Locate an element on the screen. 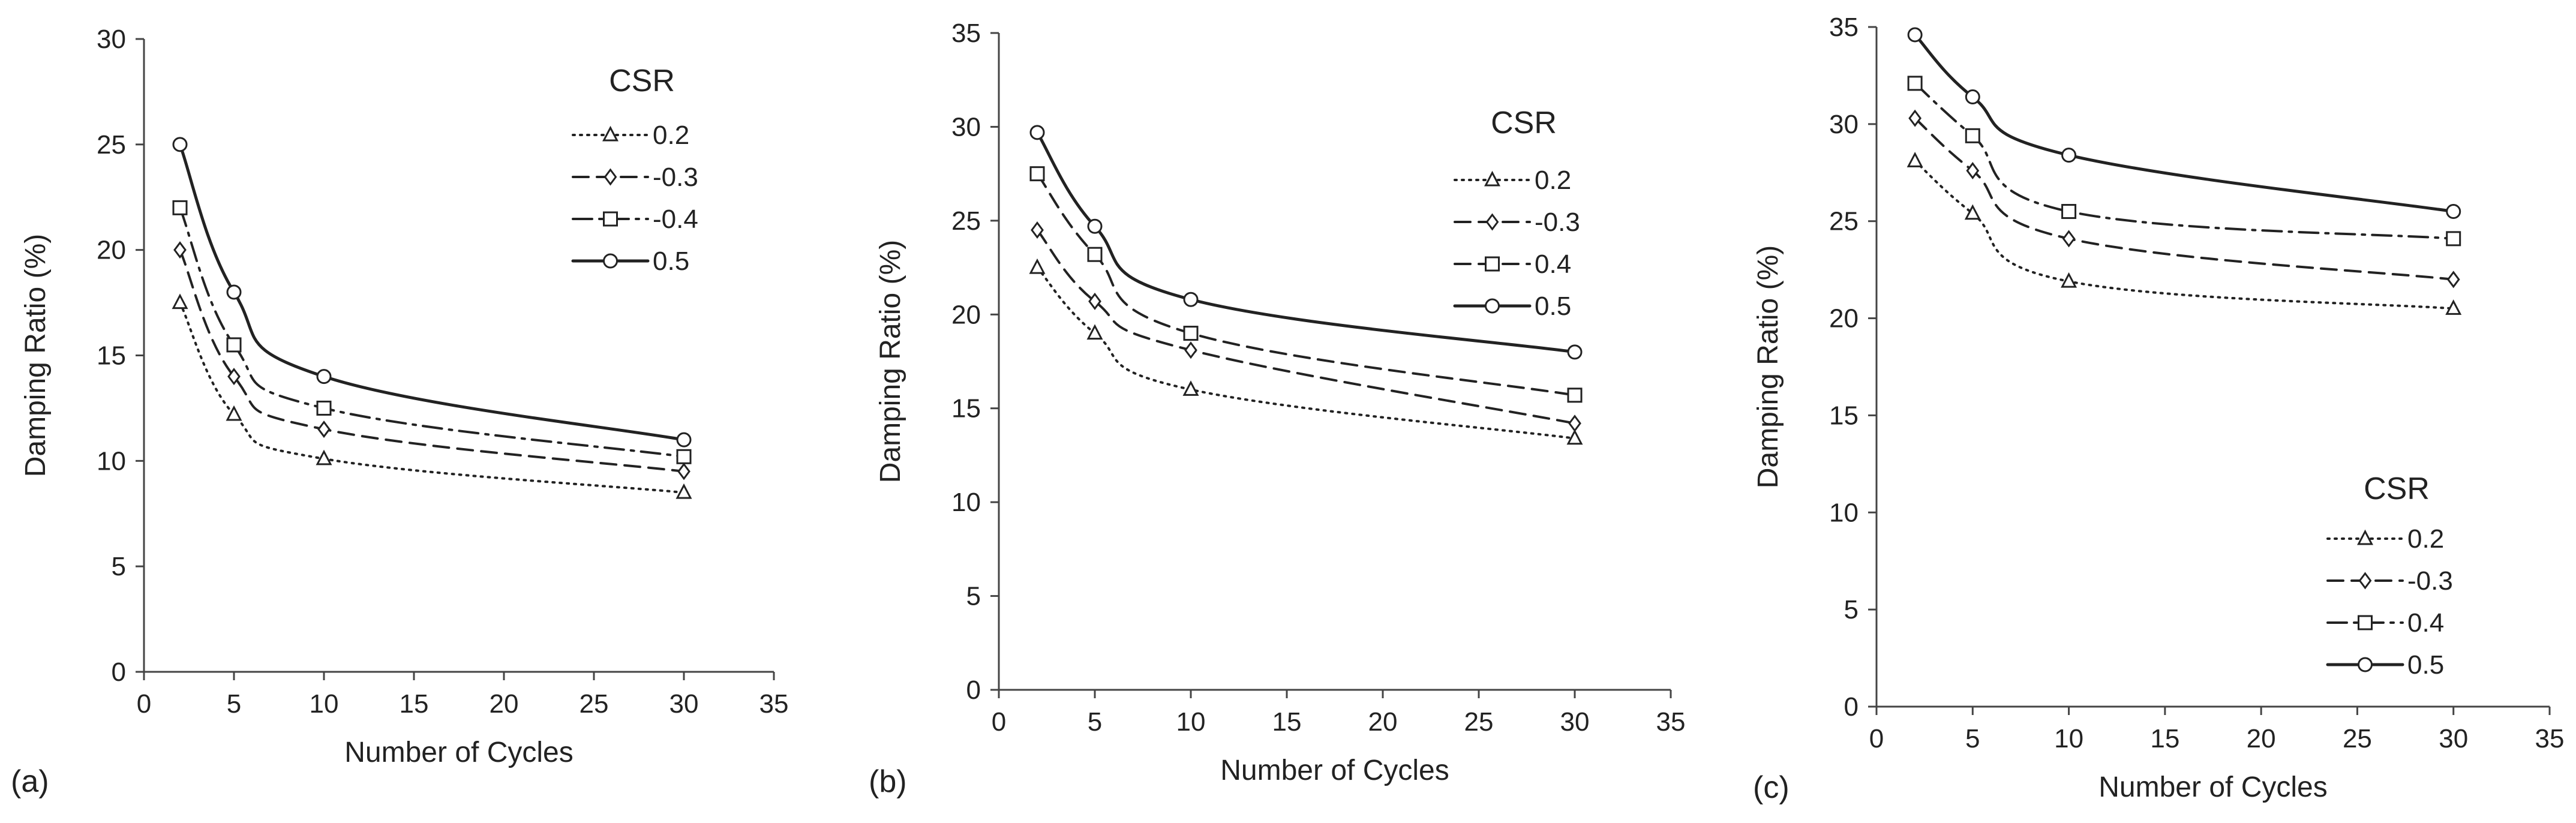  series-line-csr-0.4 is located at coordinates (2184, 161).